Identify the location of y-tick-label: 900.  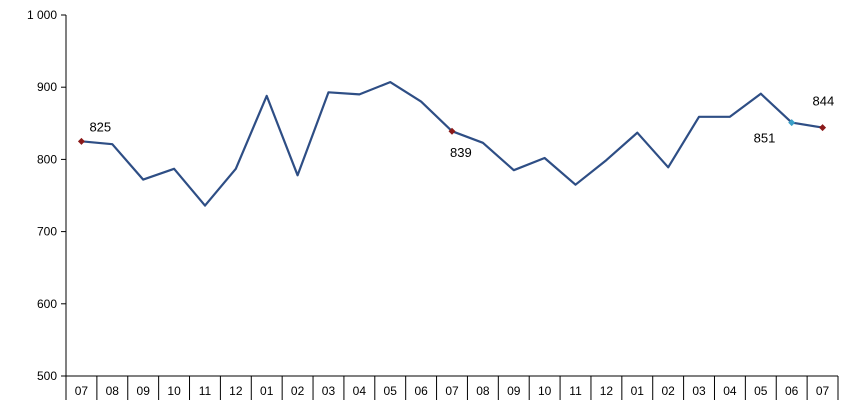
(47, 87).